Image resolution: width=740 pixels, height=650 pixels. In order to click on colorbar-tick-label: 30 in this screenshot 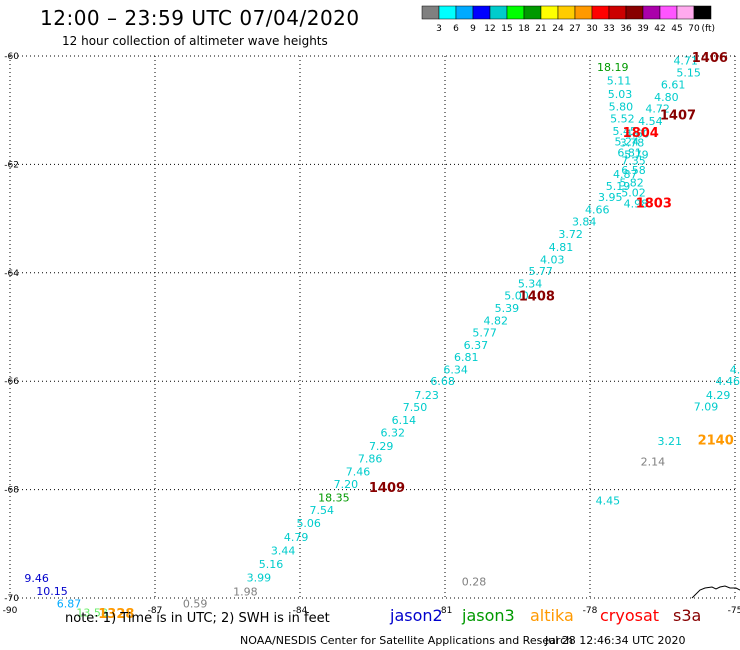, I will do `click(592, 29)`.